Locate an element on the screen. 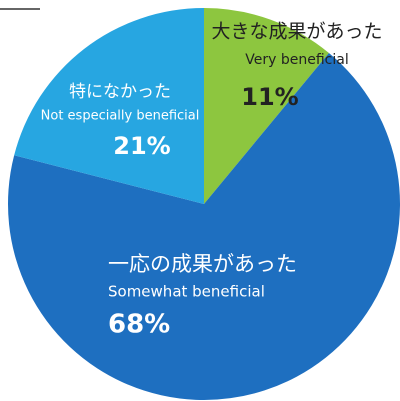  value-label: 21% is located at coordinates (141, 146).